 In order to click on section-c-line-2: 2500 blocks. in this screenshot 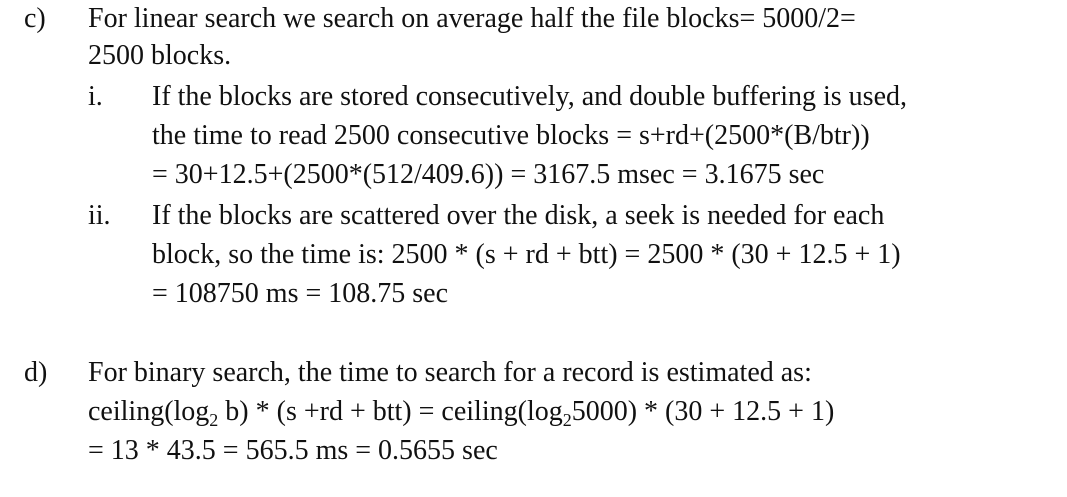, I will do `click(160, 55)`.